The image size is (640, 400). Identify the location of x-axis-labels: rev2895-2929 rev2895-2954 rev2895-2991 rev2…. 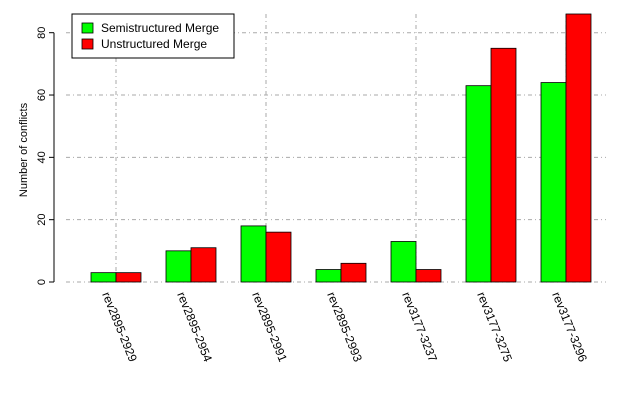
(344, 327).